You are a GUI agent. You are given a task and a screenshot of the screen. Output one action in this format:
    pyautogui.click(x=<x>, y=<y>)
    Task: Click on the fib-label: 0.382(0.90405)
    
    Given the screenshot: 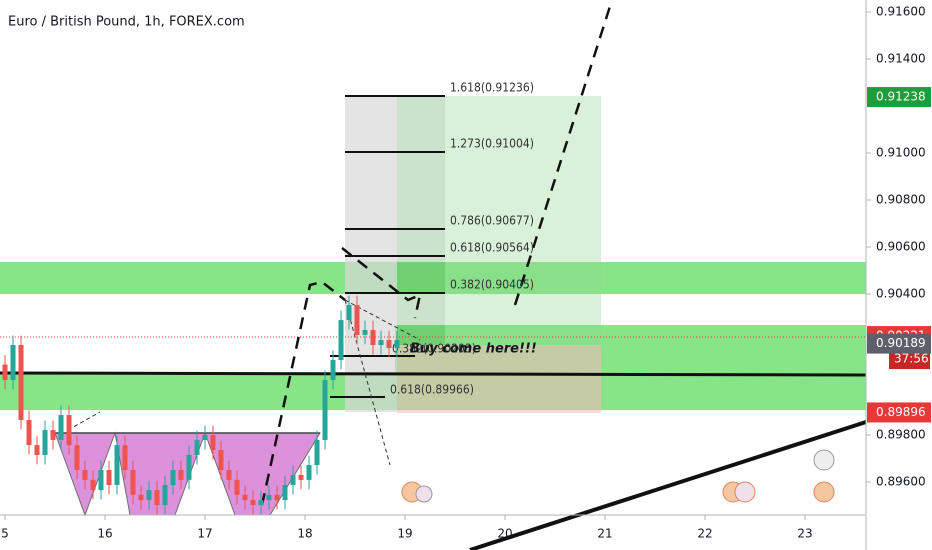 What is the action you would take?
    pyautogui.click(x=492, y=285)
    